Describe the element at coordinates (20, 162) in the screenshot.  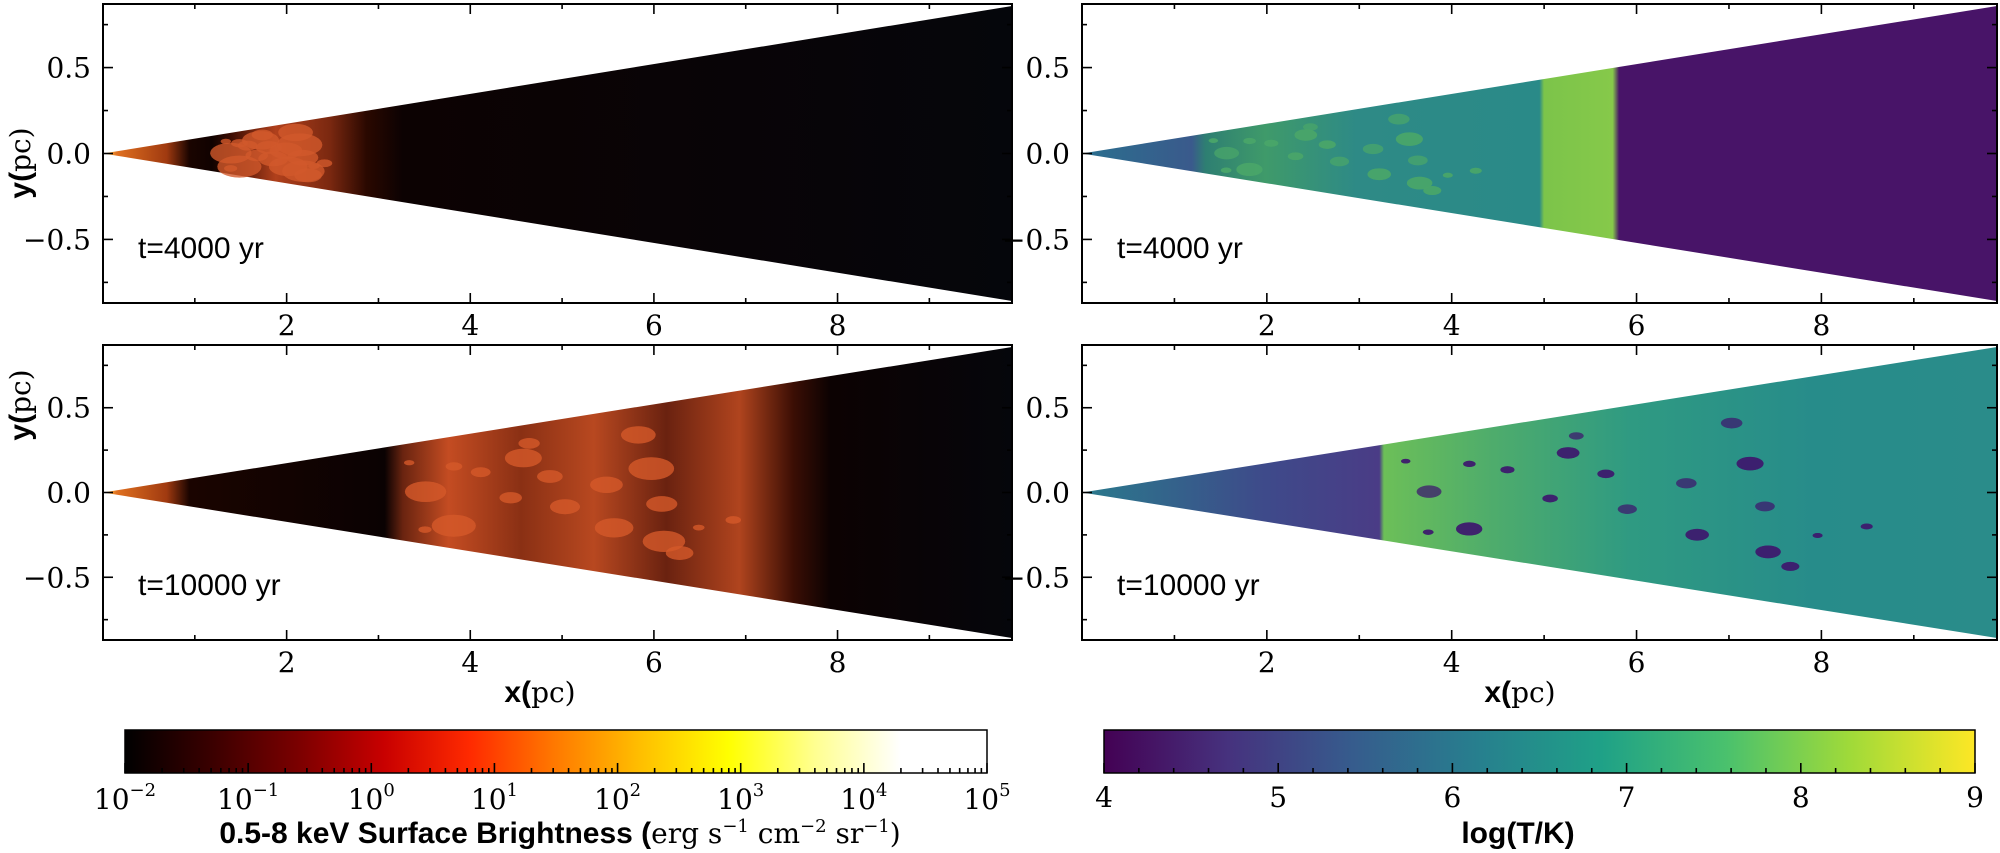
I see `y-axis-title-top: y(pc)` at that location.